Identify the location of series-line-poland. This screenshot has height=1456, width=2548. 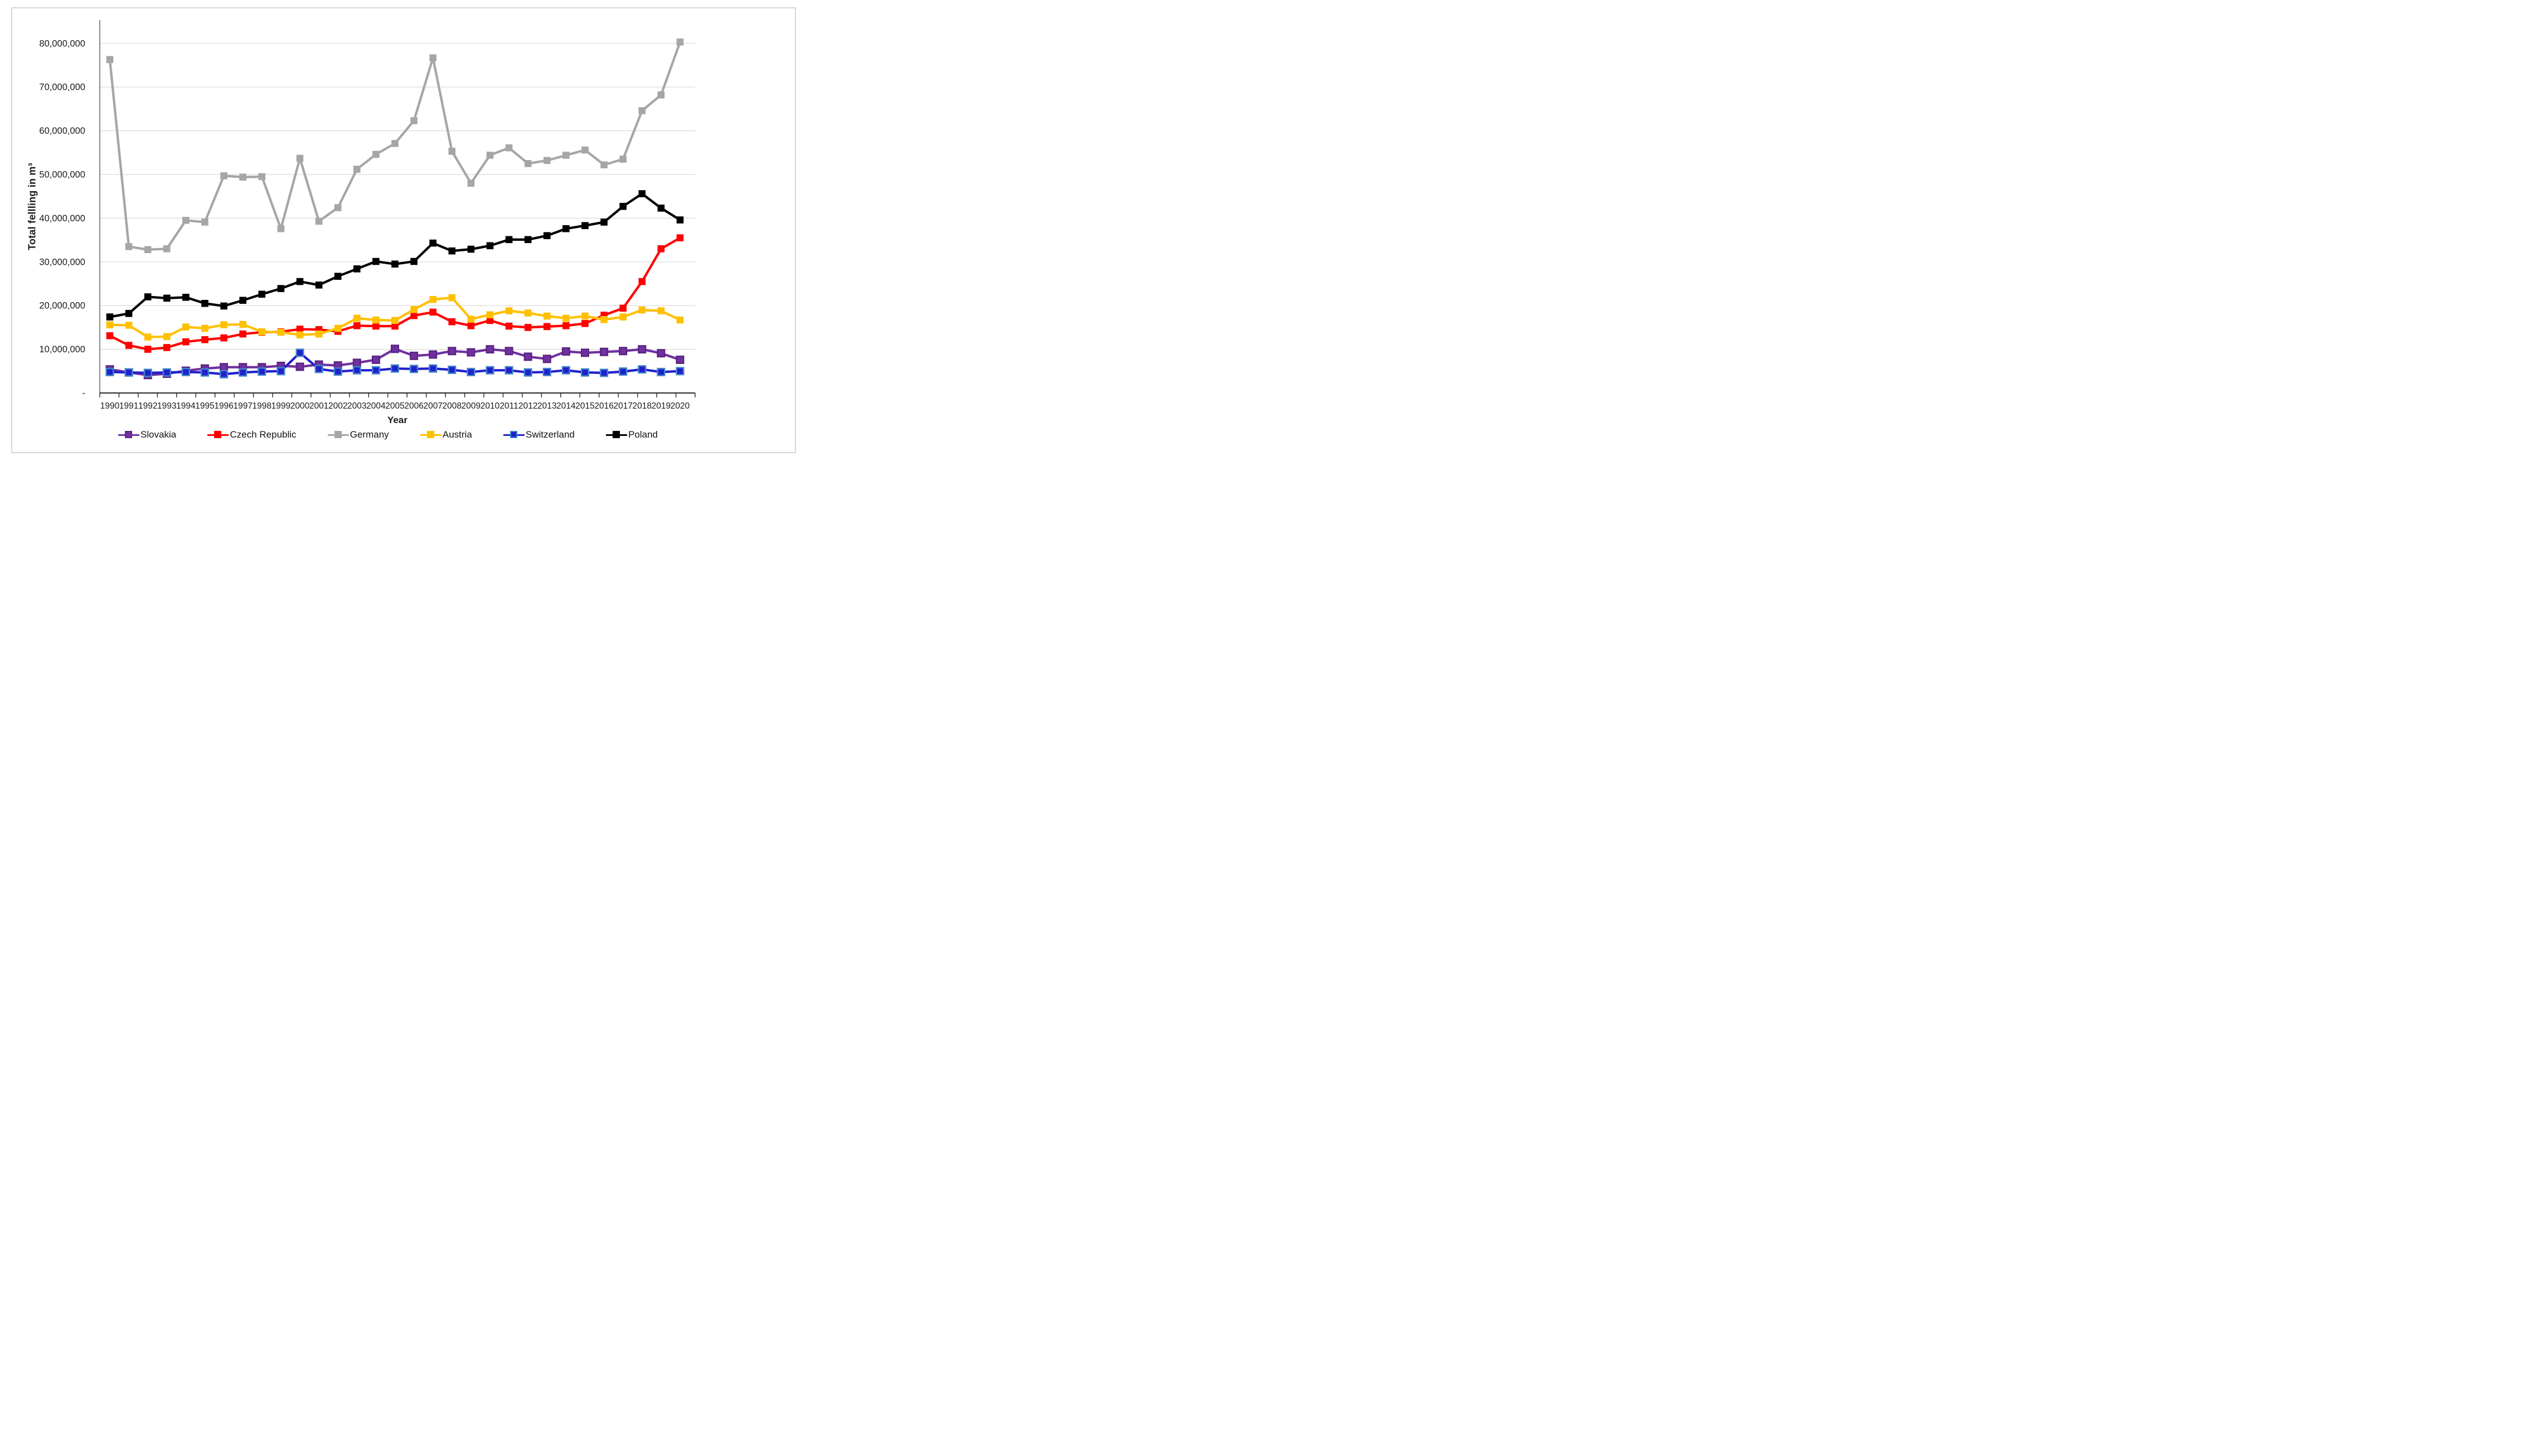
(395, 255).